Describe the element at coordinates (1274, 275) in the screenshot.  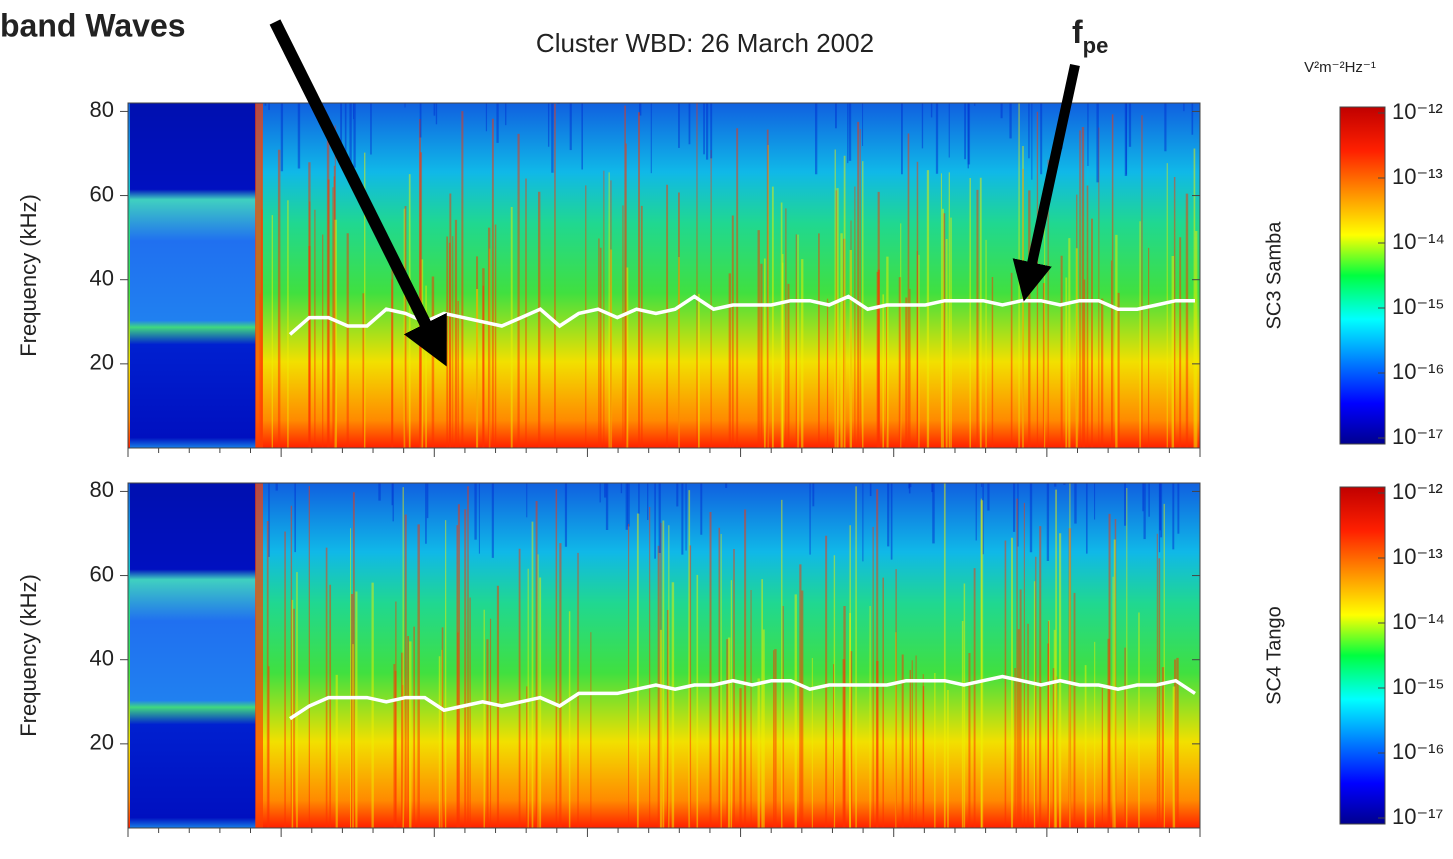
I see `panel-label: SC3 Samba` at that location.